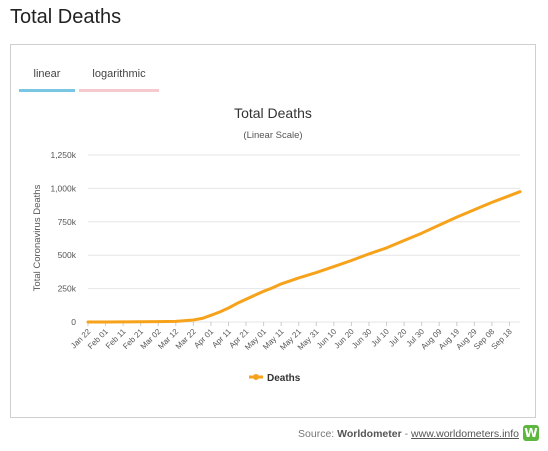  Describe the element at coordinates (47, 76) in the screenshot. I see `tab-linear: linear` at that location.